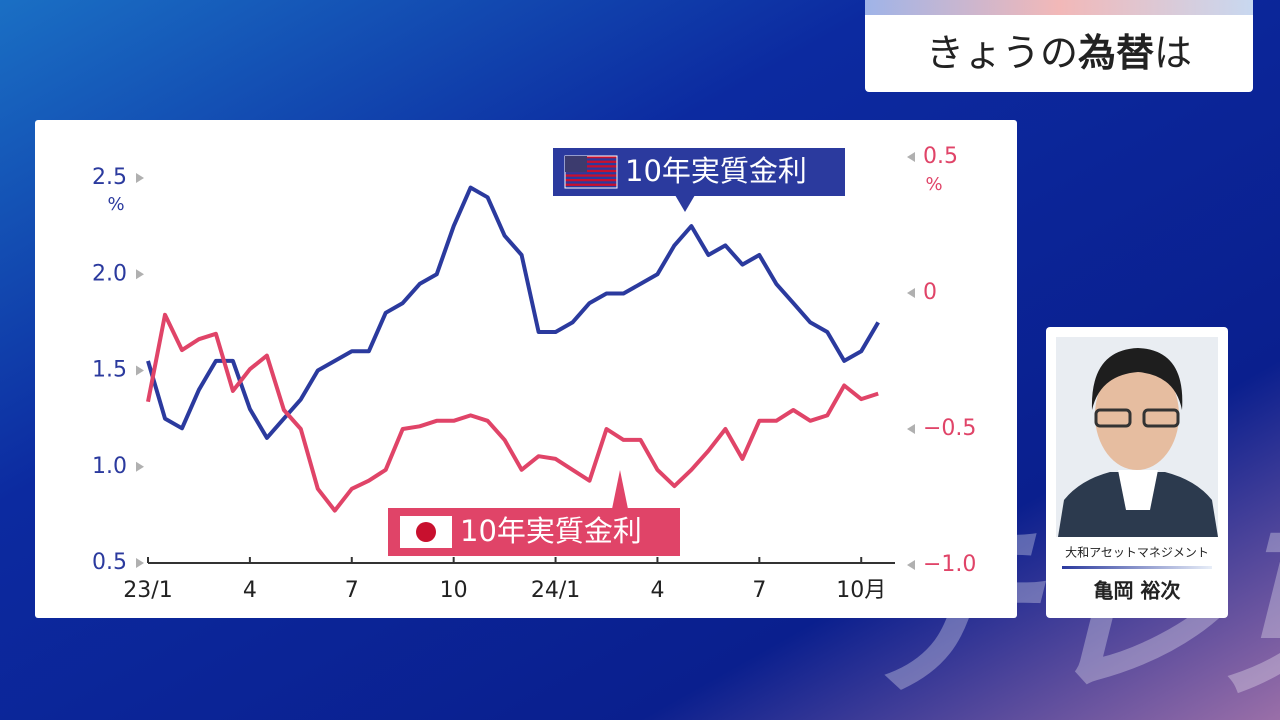 The image size is (1280, 720). I want to click on x-tick-label: 10月, so click(861, 590).